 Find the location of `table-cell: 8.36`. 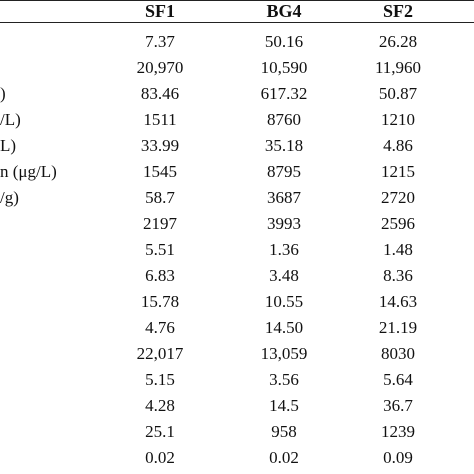

table-cell: 8.36 is located at coordinates (398, 275).